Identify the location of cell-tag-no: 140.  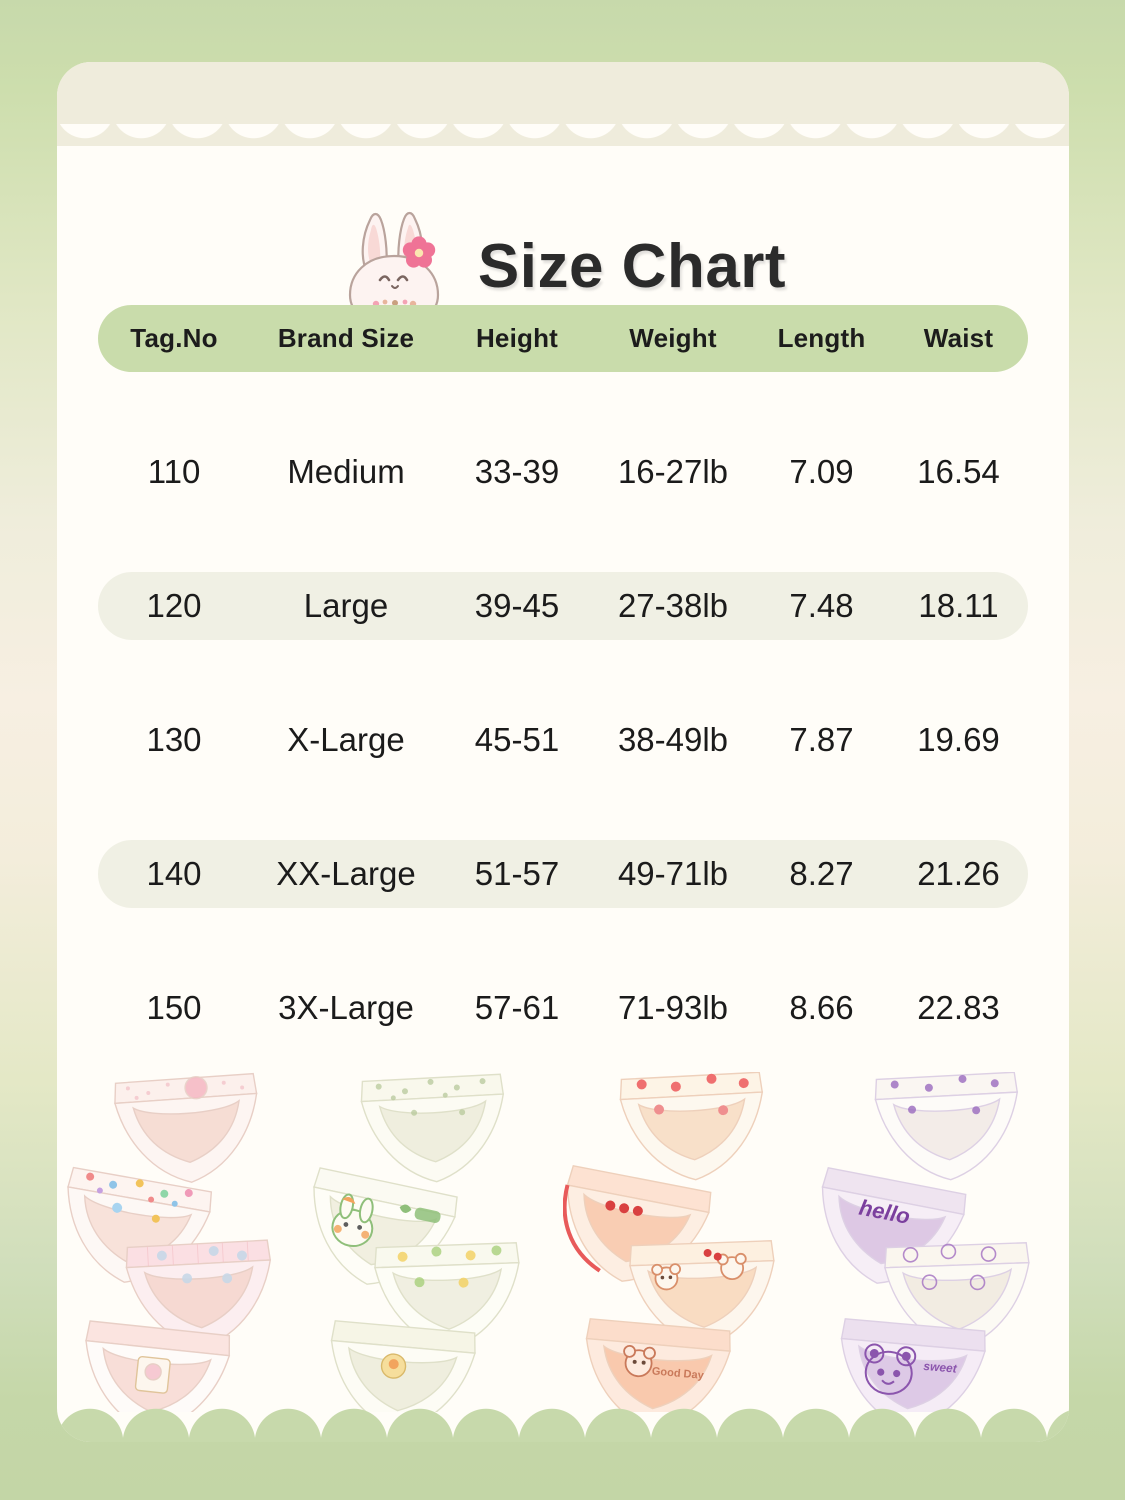
(174, 873).